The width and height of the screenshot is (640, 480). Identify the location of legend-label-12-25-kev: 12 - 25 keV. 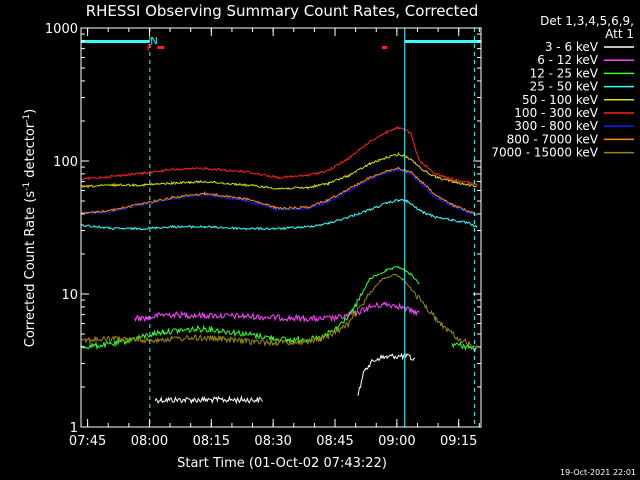
(564, 73).